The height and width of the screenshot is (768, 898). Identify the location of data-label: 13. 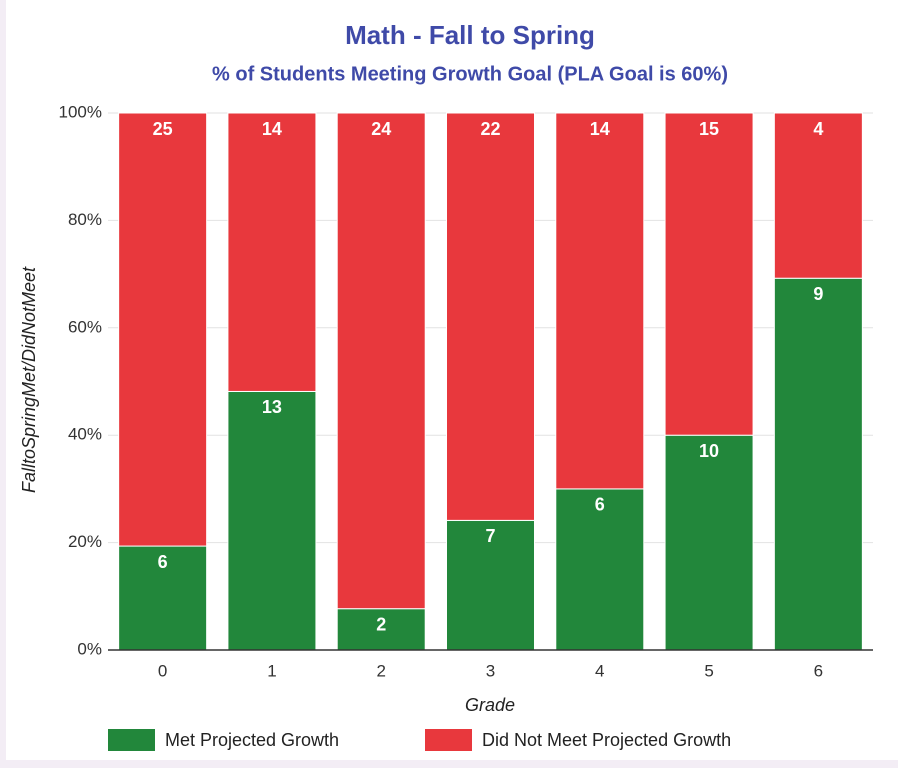
(272, 407).